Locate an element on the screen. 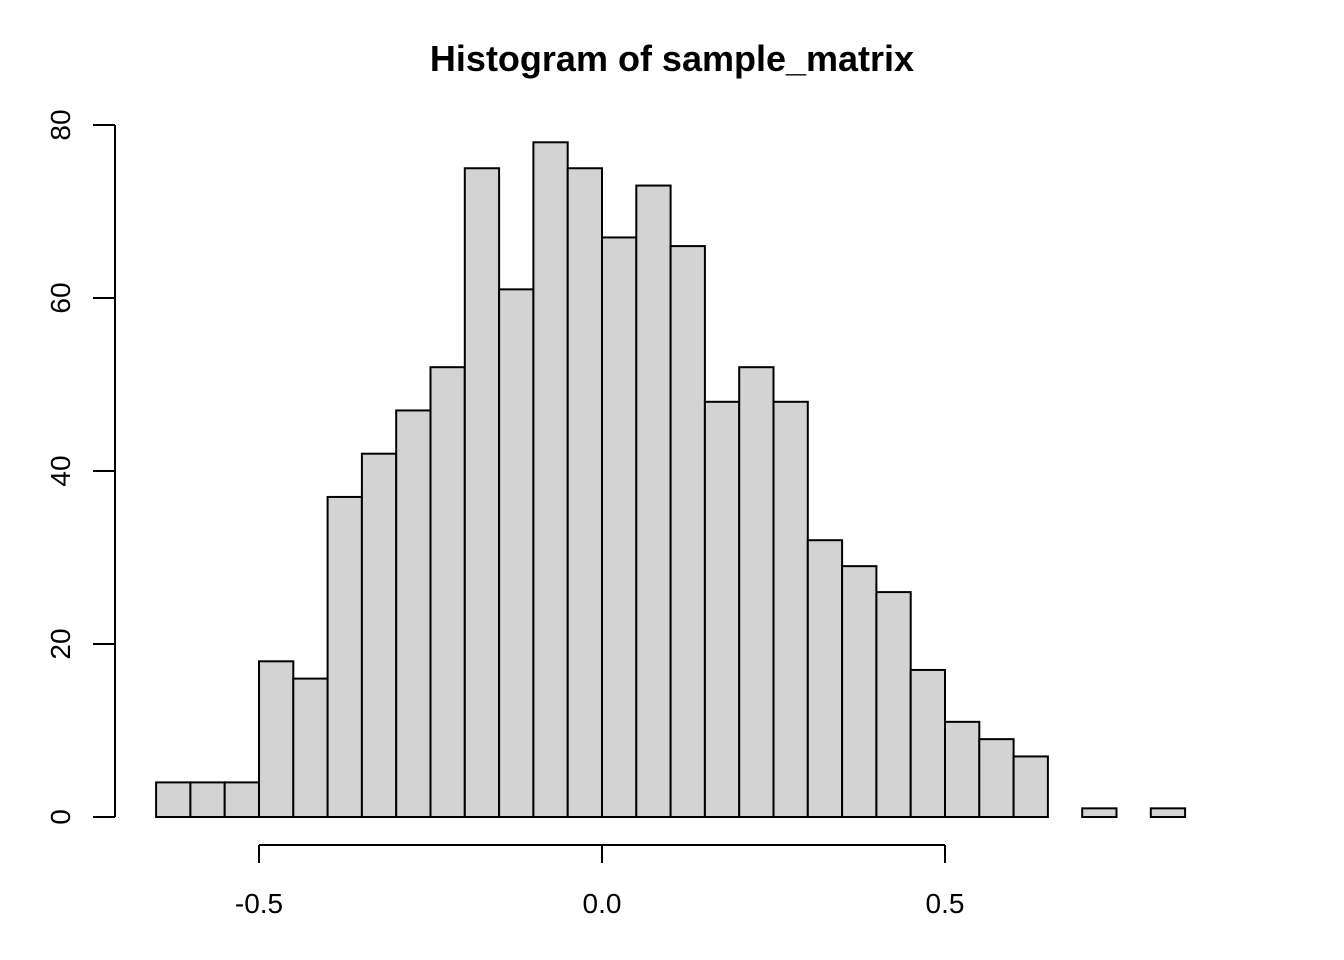 The width and height of the screenshot is (1344, 960). x-tick-label-2: 0.5 is located at coordinates (945, 903).